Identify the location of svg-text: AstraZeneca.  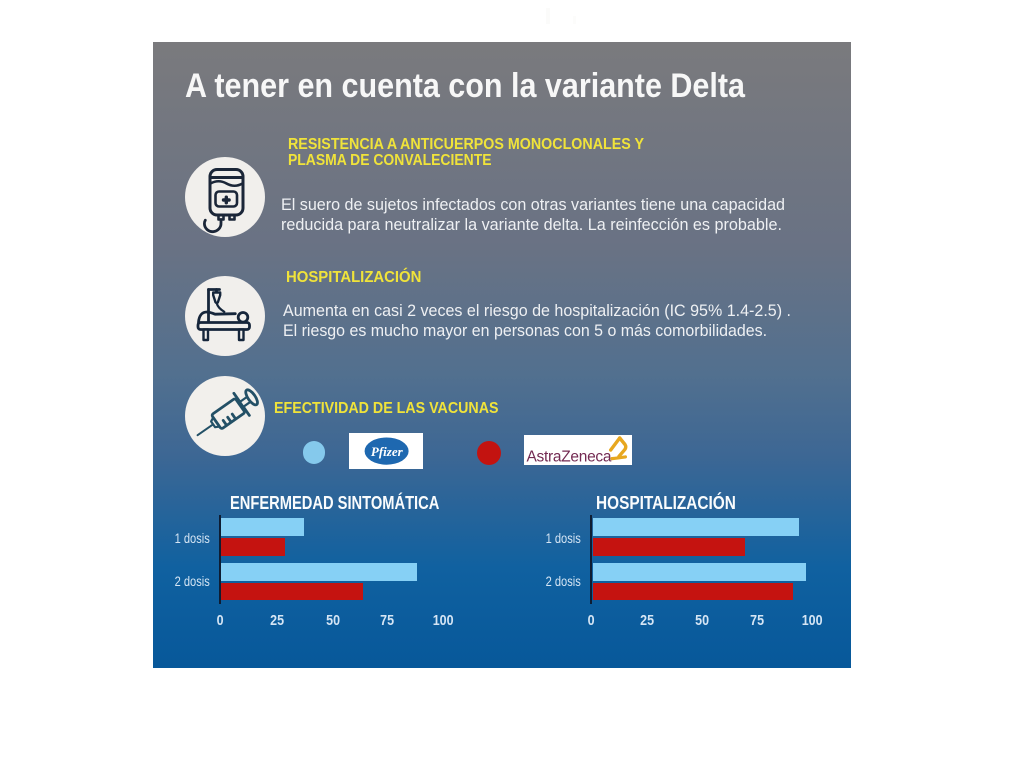
(568, 457).